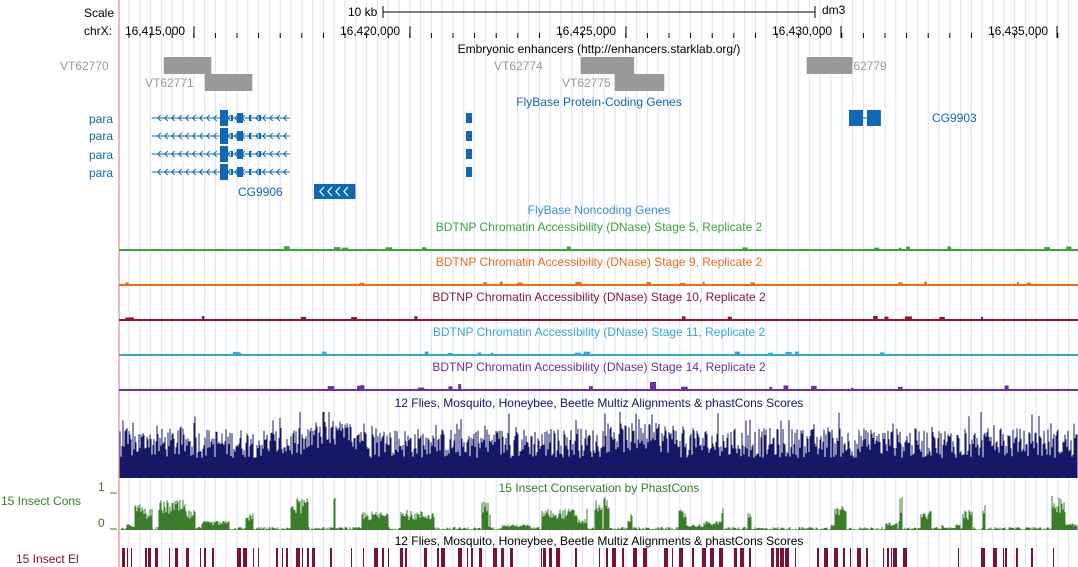 This screenshot has width=1078, height=567. I want to click on phastcons-side-label: 15 Insect Cons, so click(41, 501).